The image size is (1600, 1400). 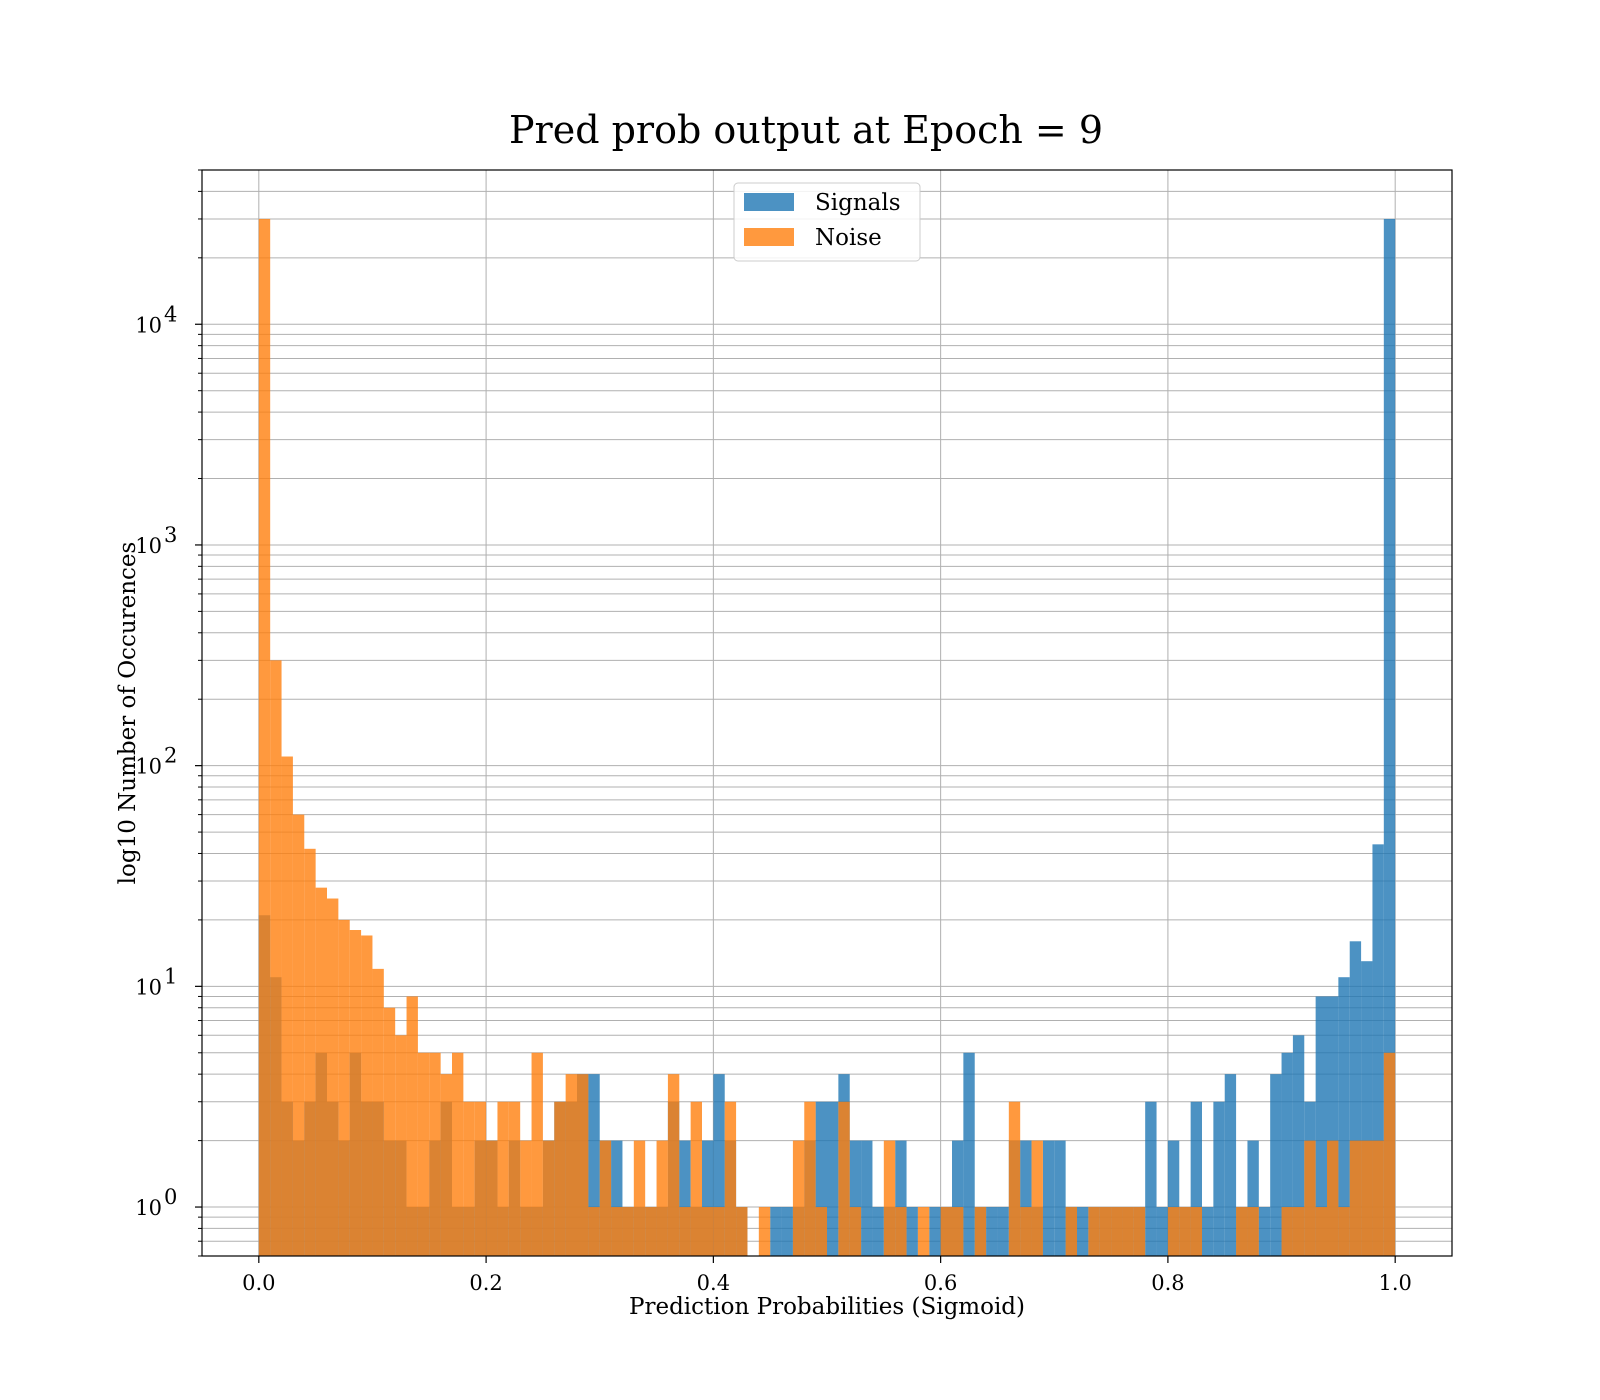 What do you see at coordinates (170, 535) in the screenshot?
I see `y-tick-exponent: 3` at bounding box center [170, 535].